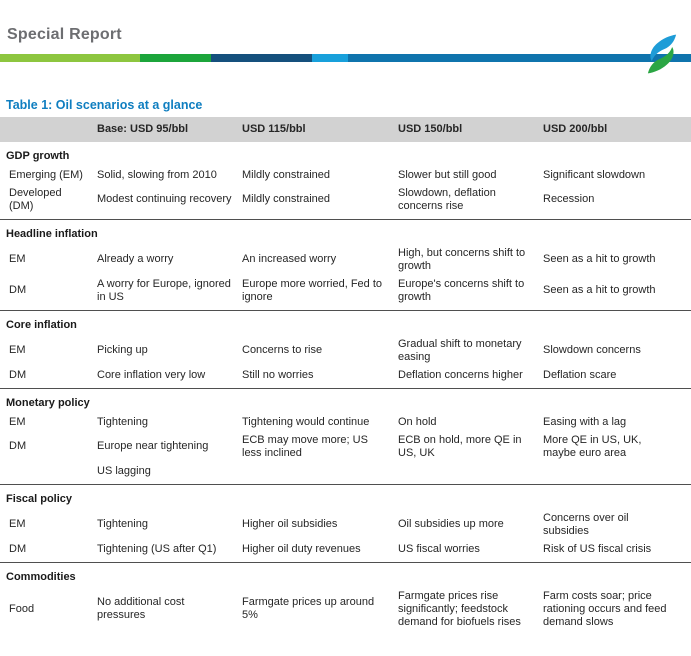 This screenshot has height=656, width=691. I want to click on section-title: Headline inflation, so click(52, 234).